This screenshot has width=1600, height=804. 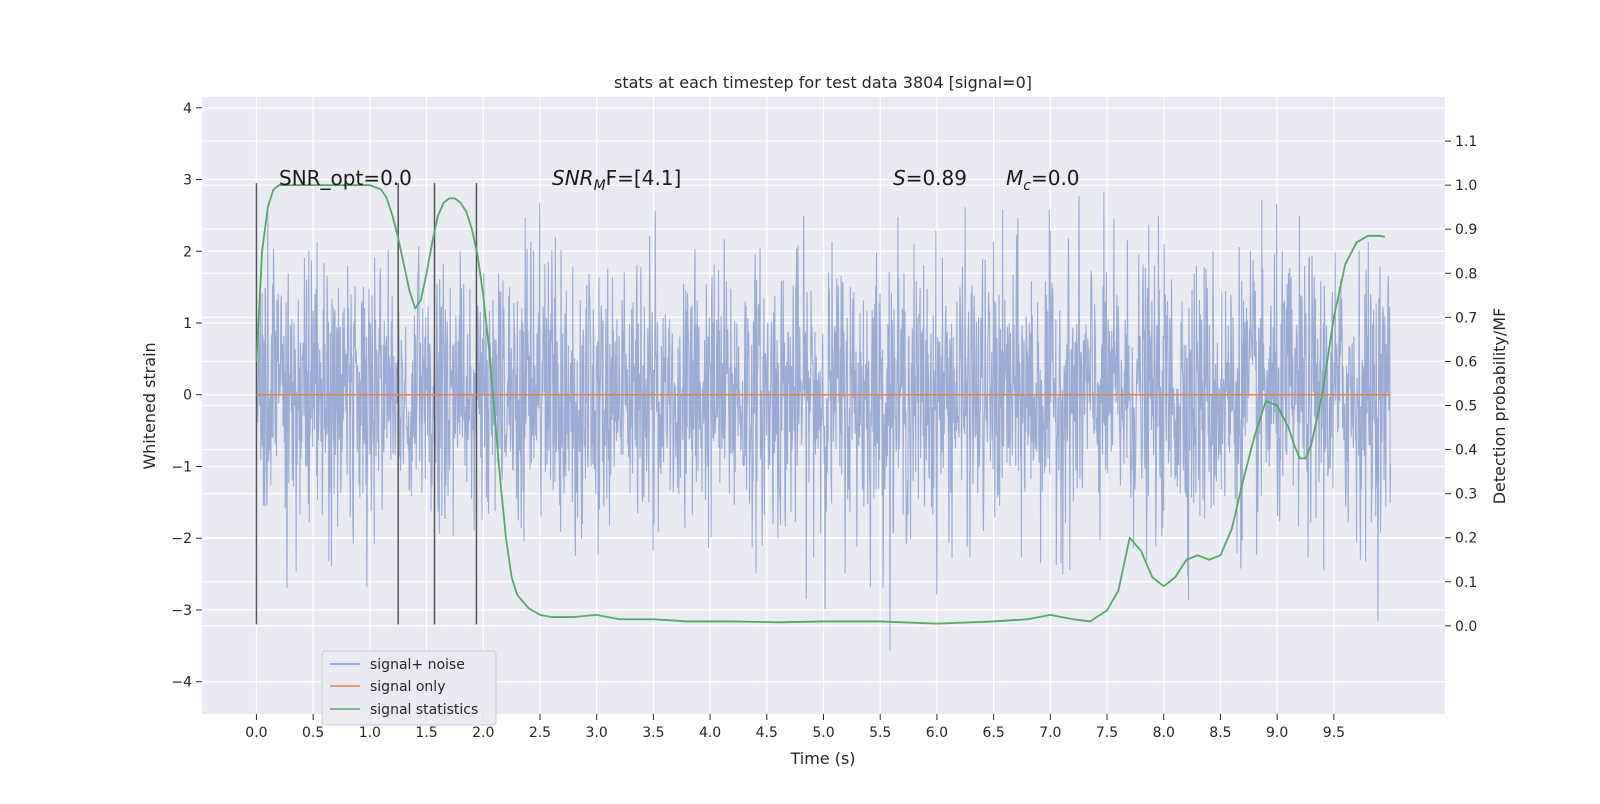 I want to click on x-axis-label: Time (s), so click(x=822, y=758).